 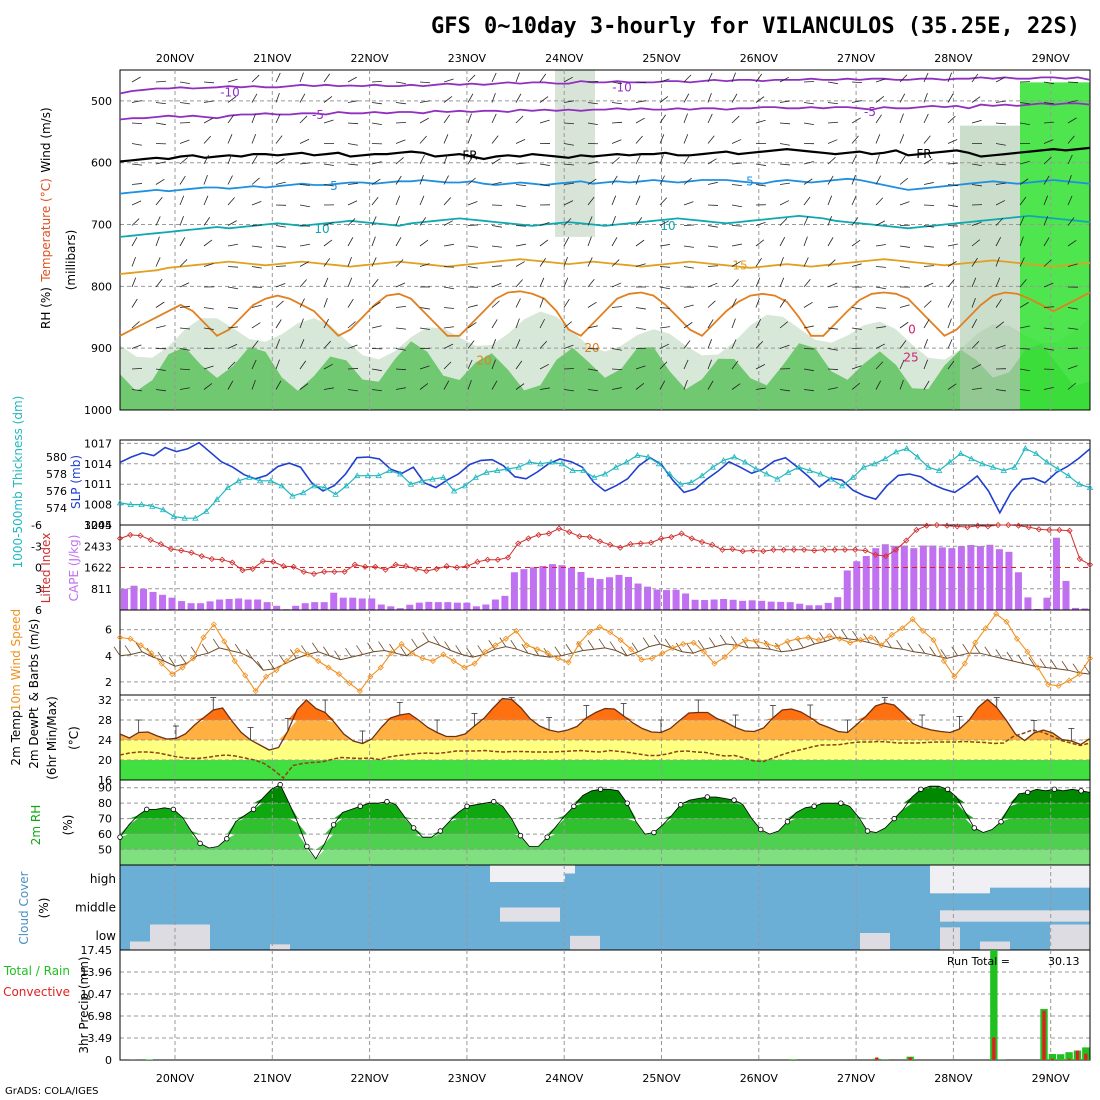 What do you see at coordinates (483, 361) in the screenshot?
I see `contour-label: 20` at bounding box center [483, 361].